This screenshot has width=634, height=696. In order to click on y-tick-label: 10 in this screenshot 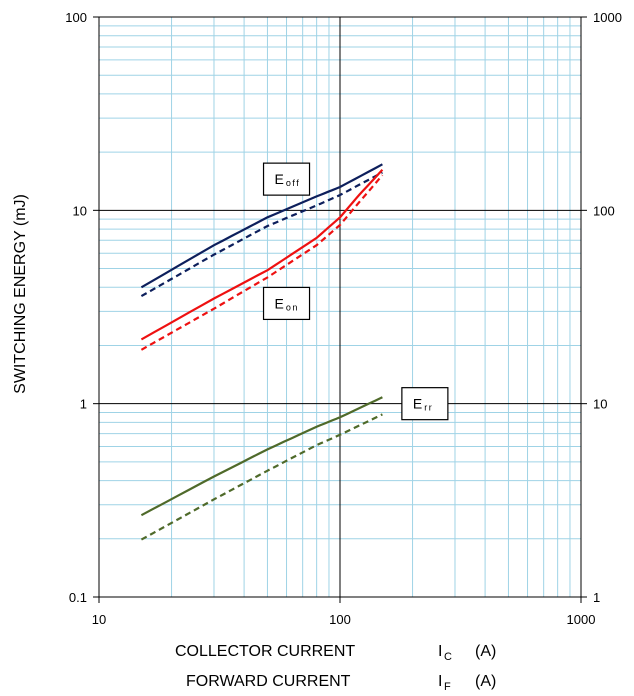, I will do `click(80, 210)`.